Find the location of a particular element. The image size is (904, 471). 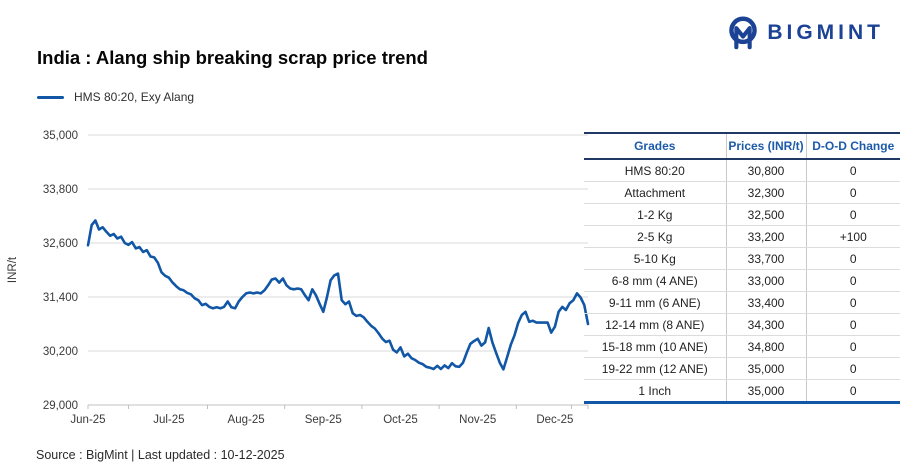

legend-line-swatch is located at coordinates (50, 97).